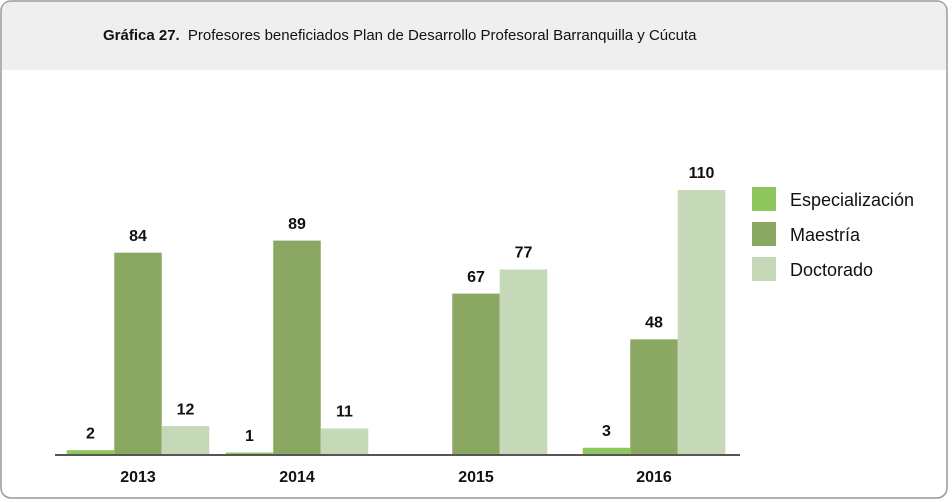  What do you see at coordinates (249, 436) in the screenshot?
I see `value-label: 1` at bounding box center [249, 436].